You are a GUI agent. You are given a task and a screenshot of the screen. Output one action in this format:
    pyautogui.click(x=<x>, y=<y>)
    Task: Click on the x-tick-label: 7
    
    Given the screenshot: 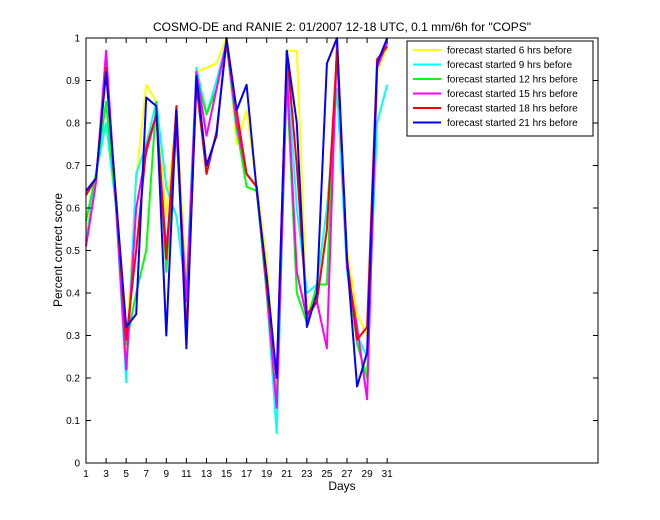 What is the action you would take?
    pyautogui.click(x=146, y=474)
    